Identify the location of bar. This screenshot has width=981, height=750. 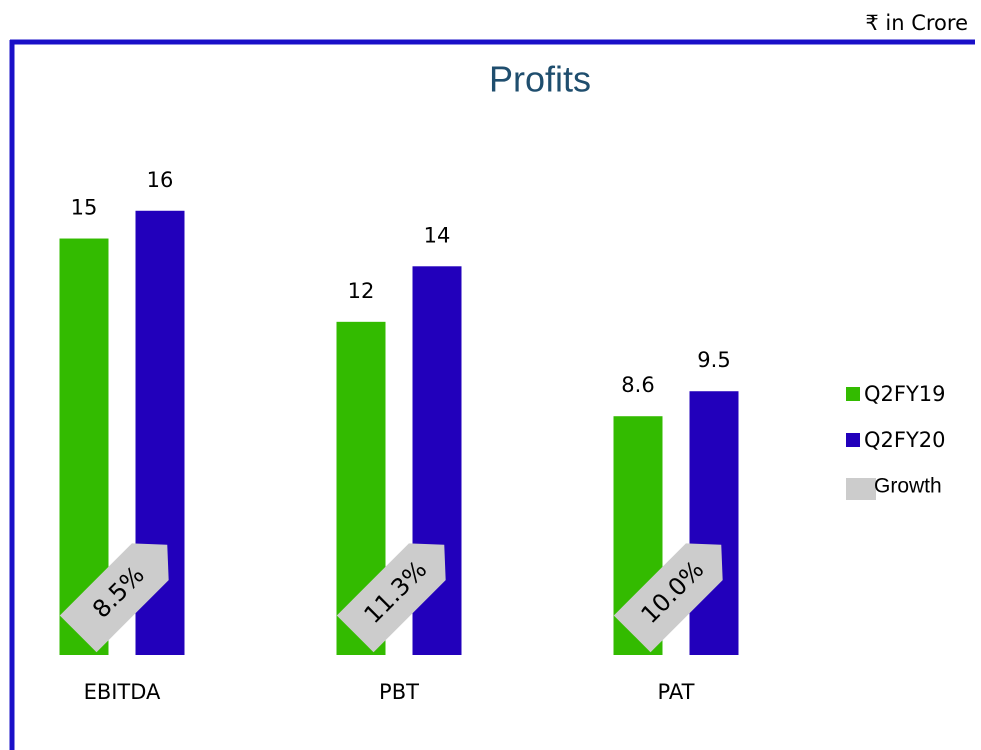
(714, 523).